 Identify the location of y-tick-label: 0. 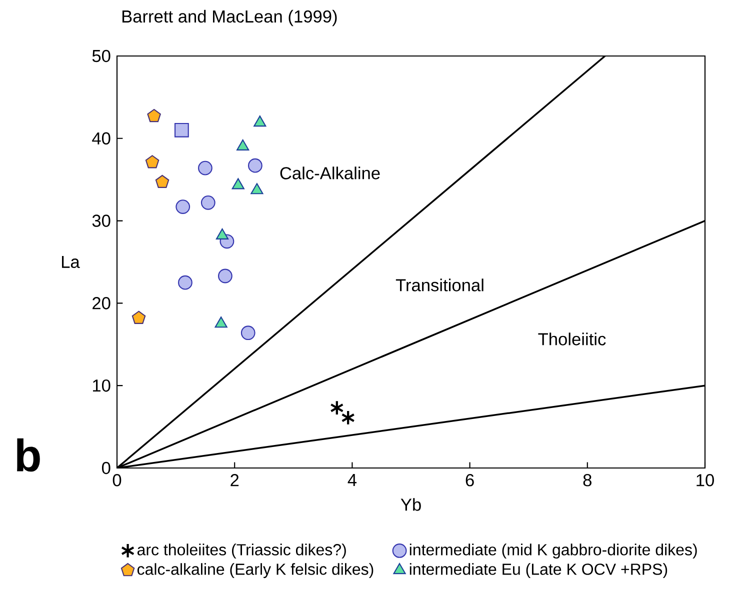
(106, 468).